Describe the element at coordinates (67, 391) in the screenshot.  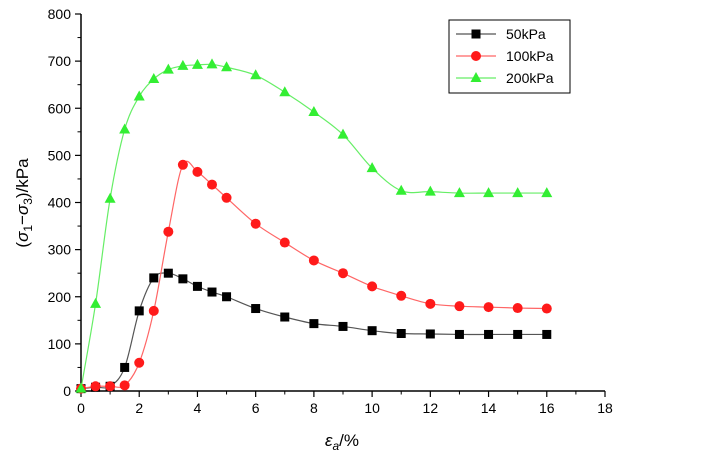
I see `y-tick-label: 0` at that location.